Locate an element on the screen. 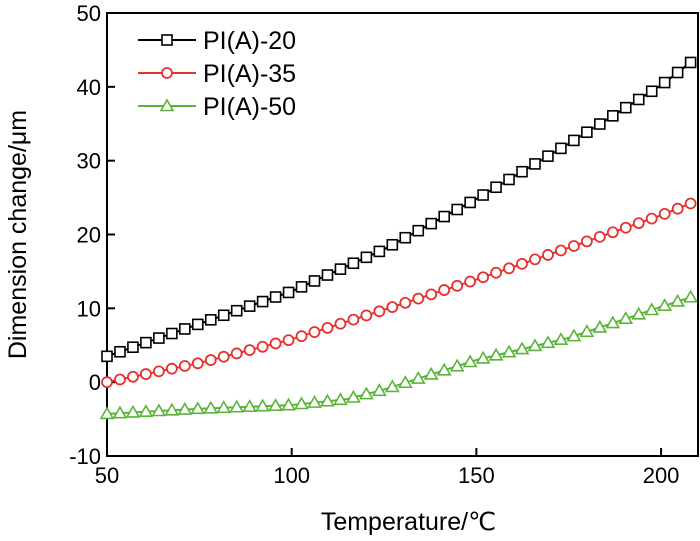  x-axis-title: Temperature/℃ is located at coordinates (408, 522).